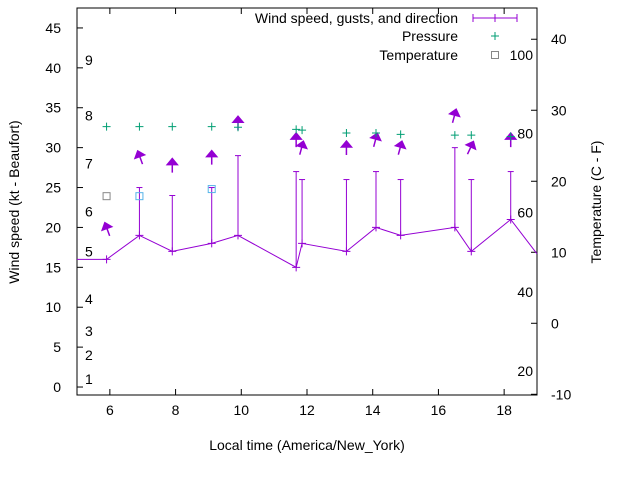 This screenshot has height=480, width=640. I want to click on x-tick-label: 6, so click(110, 410).